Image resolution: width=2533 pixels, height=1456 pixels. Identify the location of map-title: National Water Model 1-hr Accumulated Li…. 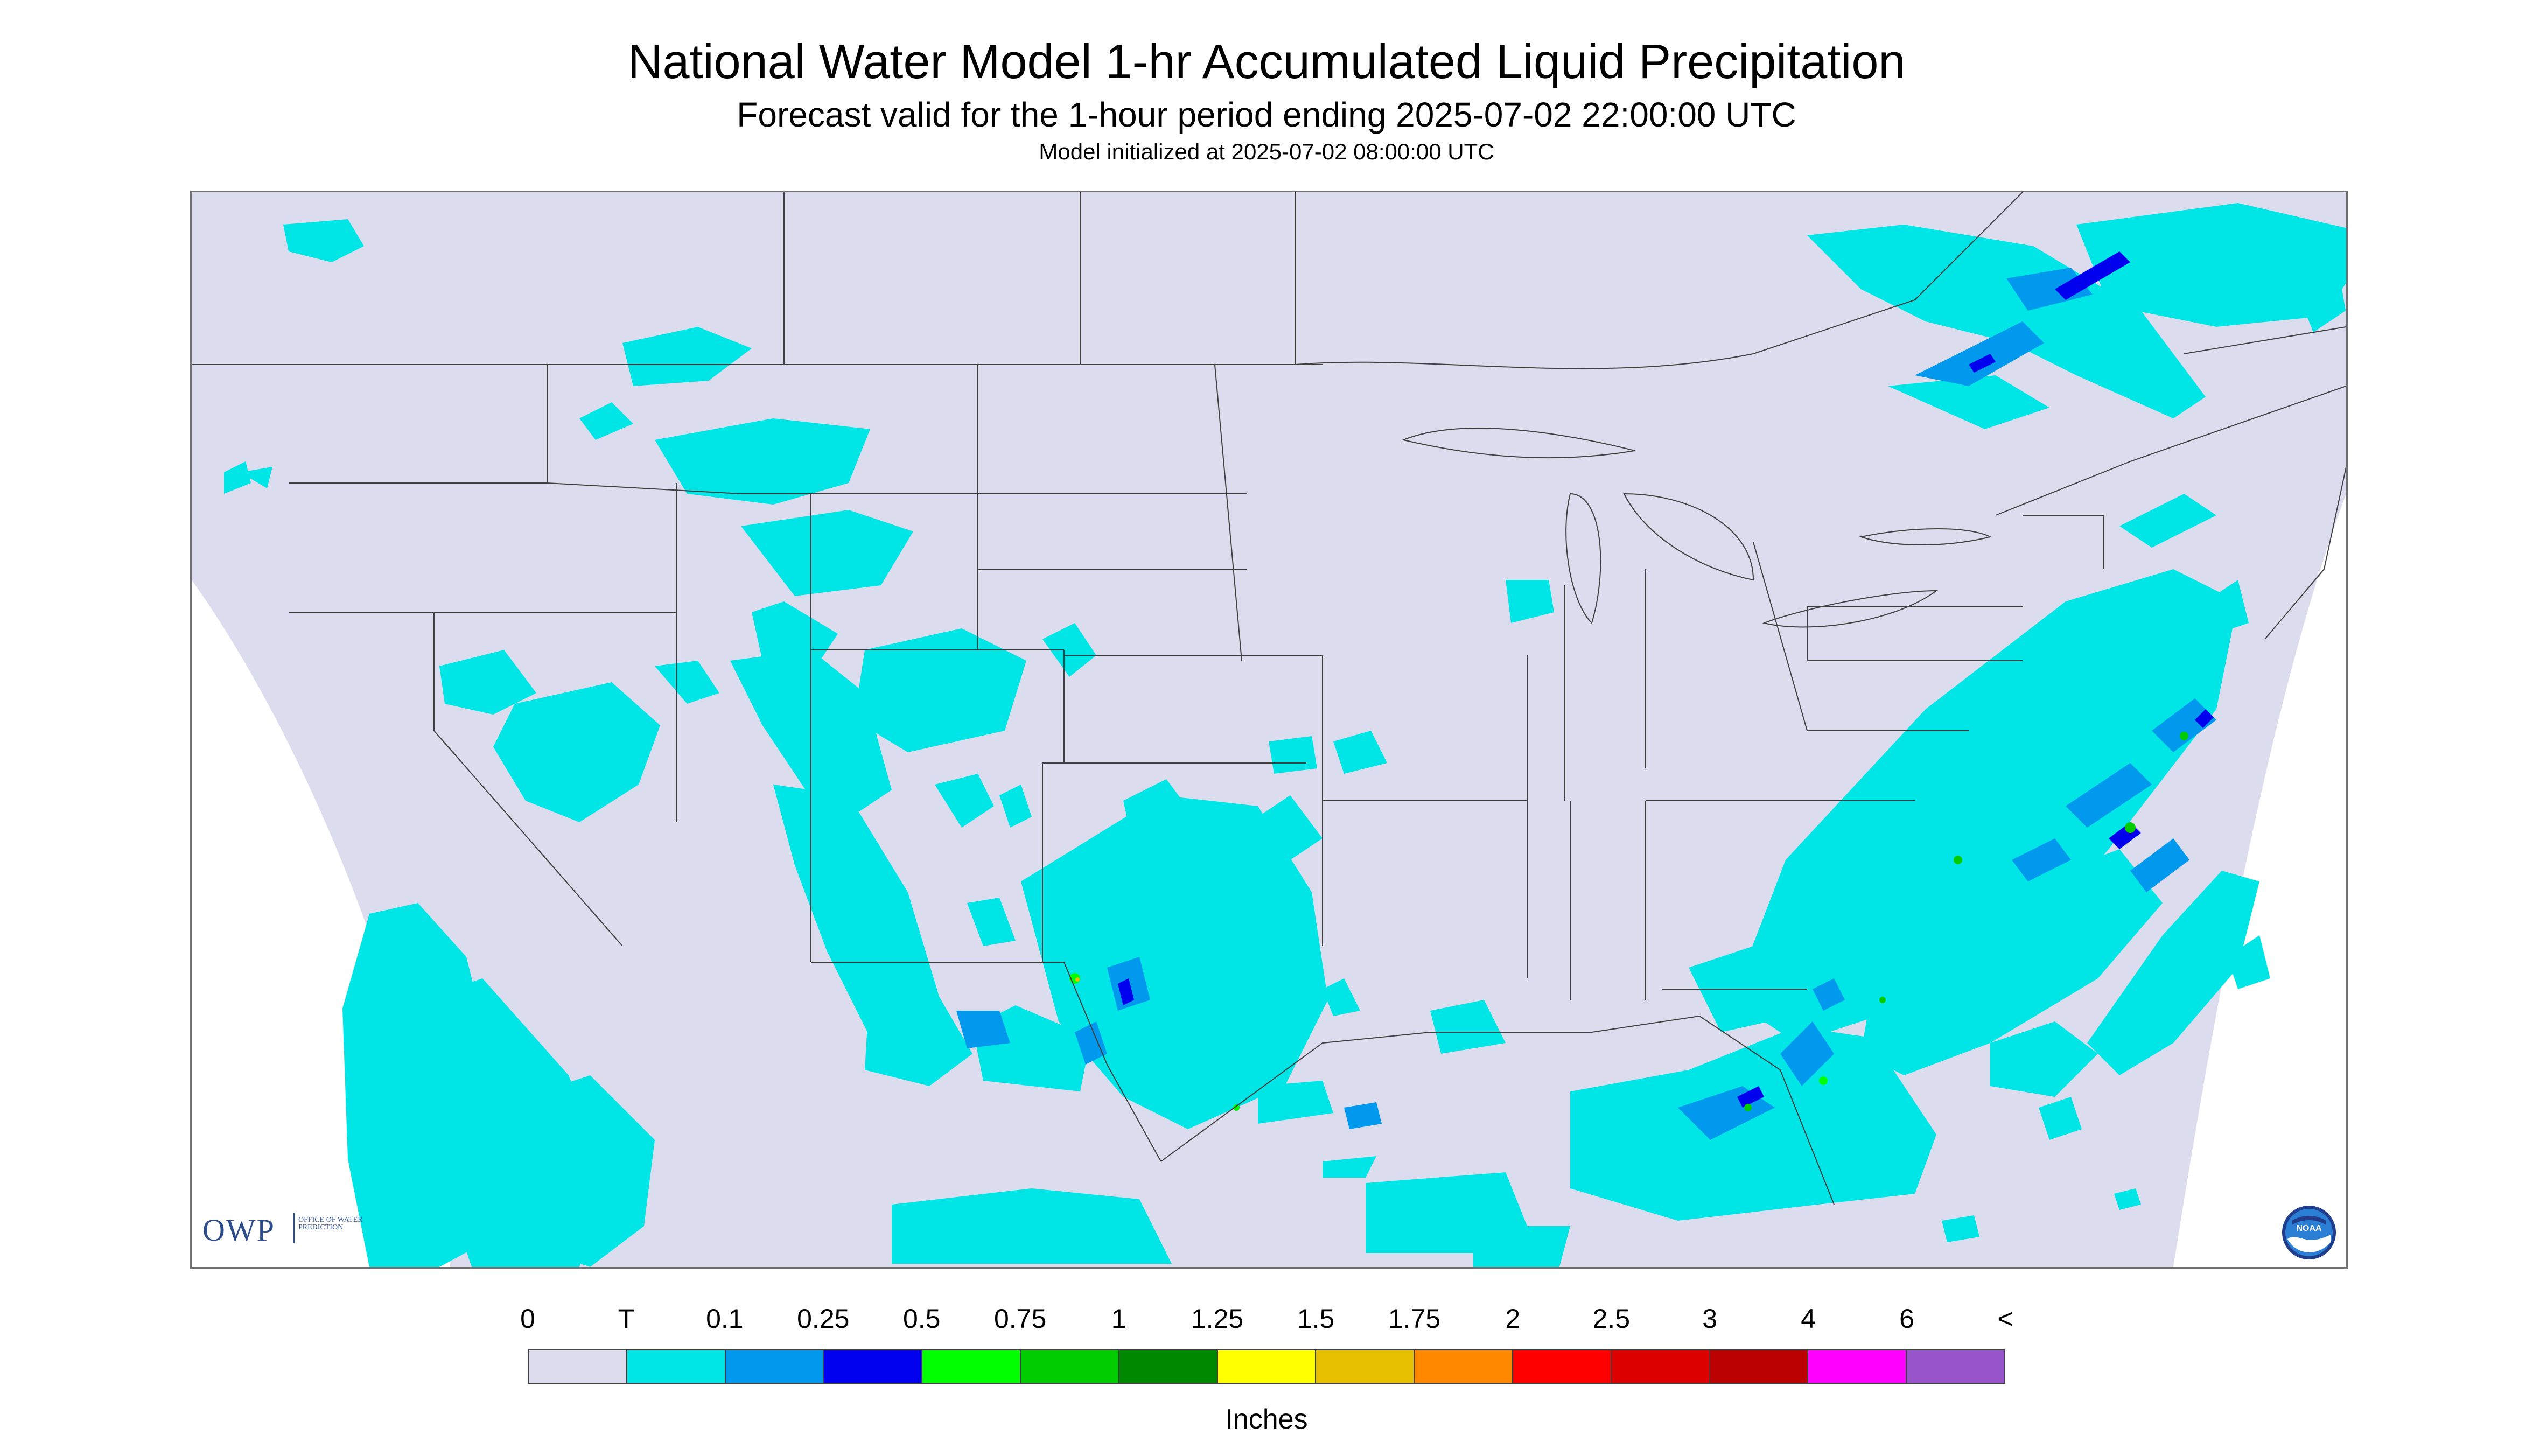
(1266, 62).